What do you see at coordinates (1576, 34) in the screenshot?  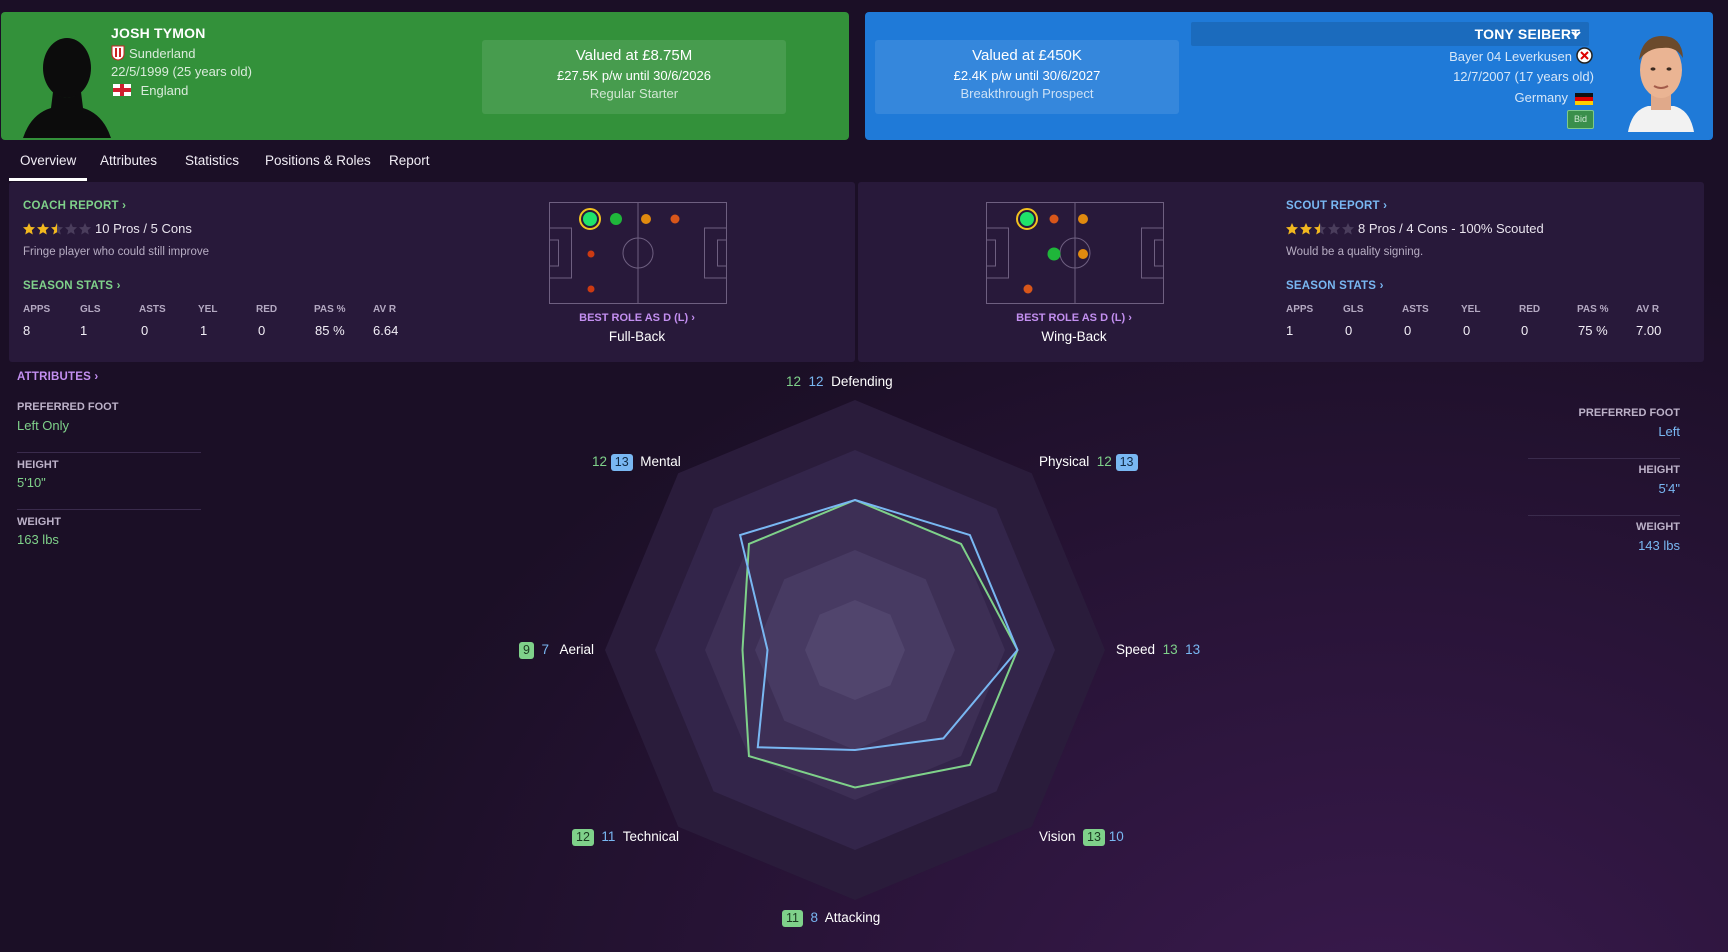 I see `chevron-down-icon` at bounding box center [1576, 34].